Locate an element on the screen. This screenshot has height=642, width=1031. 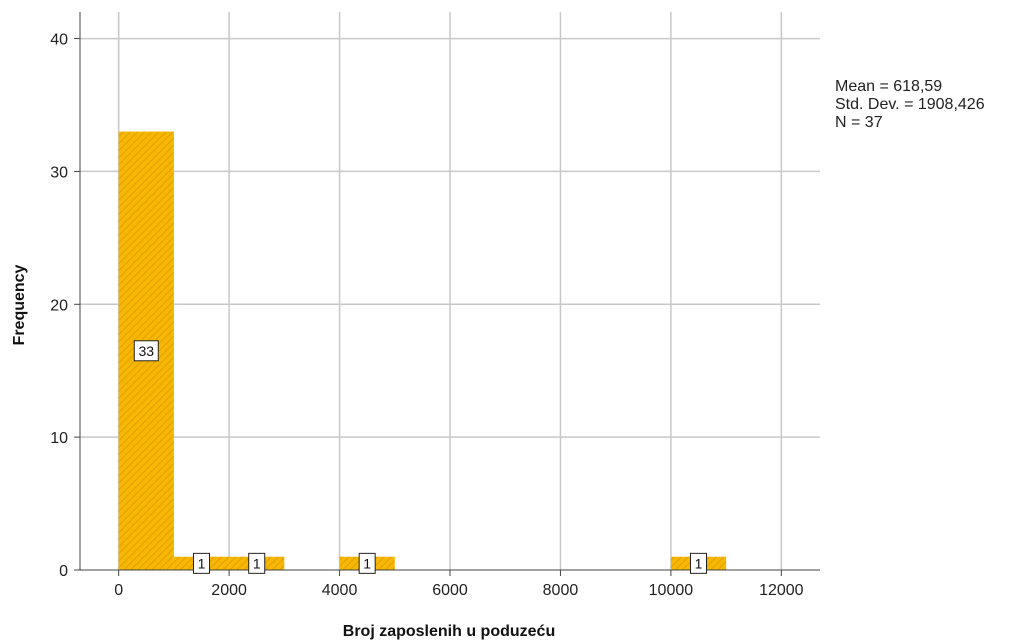
x-tick-label: 10000 is located at coordinates (671, 590).